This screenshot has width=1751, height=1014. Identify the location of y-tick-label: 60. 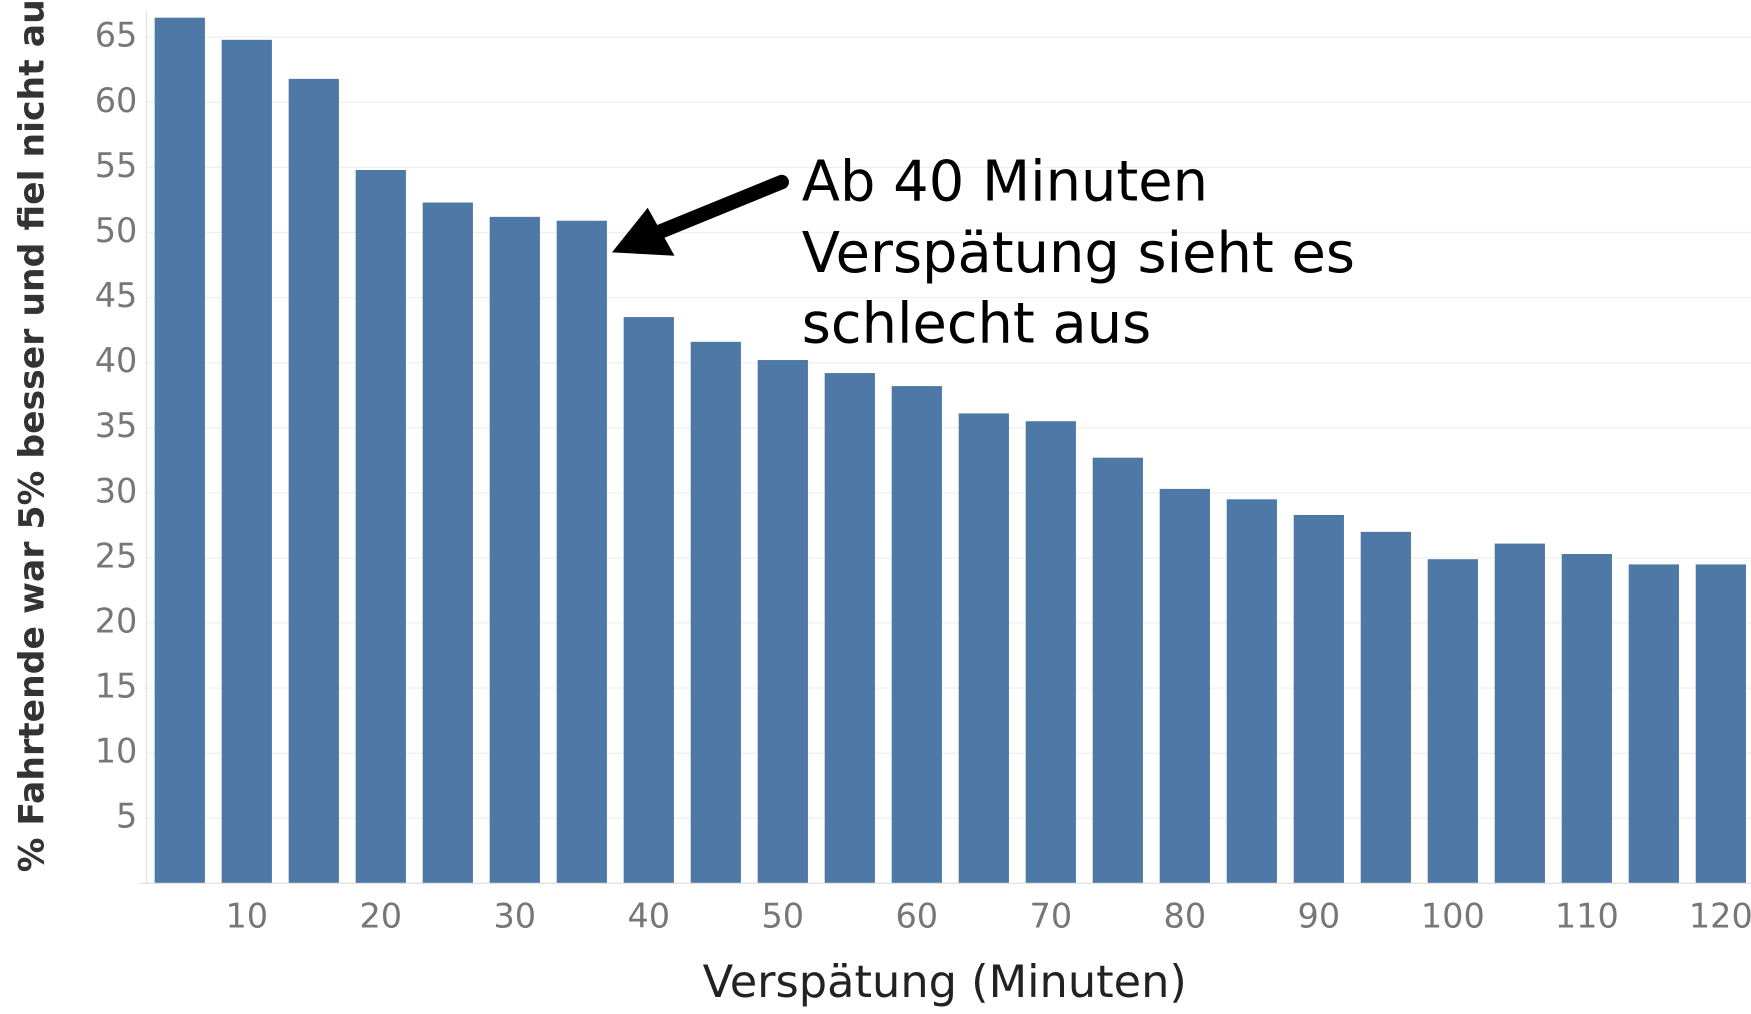
(116, 100).